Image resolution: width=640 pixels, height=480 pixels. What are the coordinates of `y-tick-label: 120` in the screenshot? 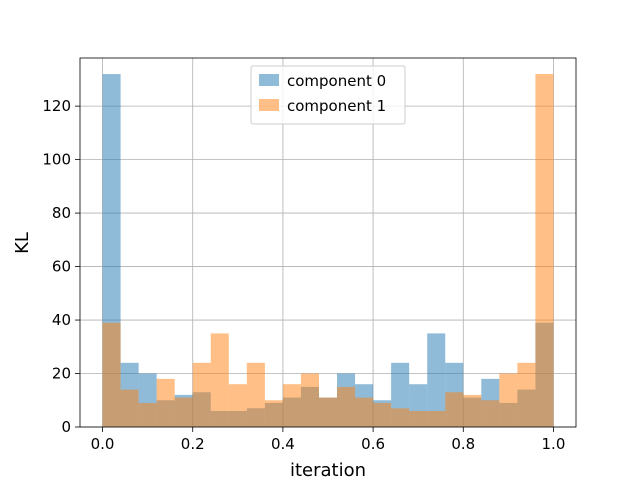 It's located at (56, 106).